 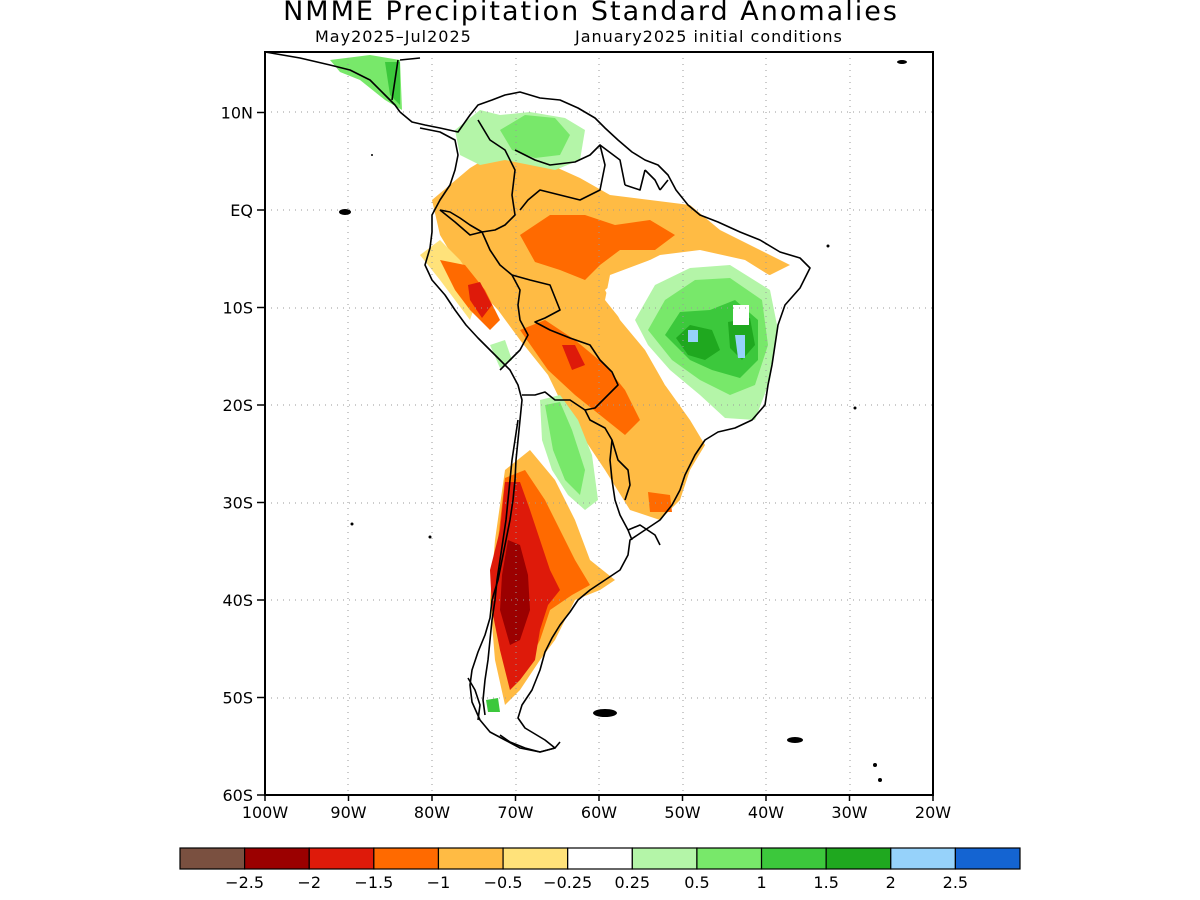 I want to click on anomaly-orange-south-brazil, so click(x=660, y=502).